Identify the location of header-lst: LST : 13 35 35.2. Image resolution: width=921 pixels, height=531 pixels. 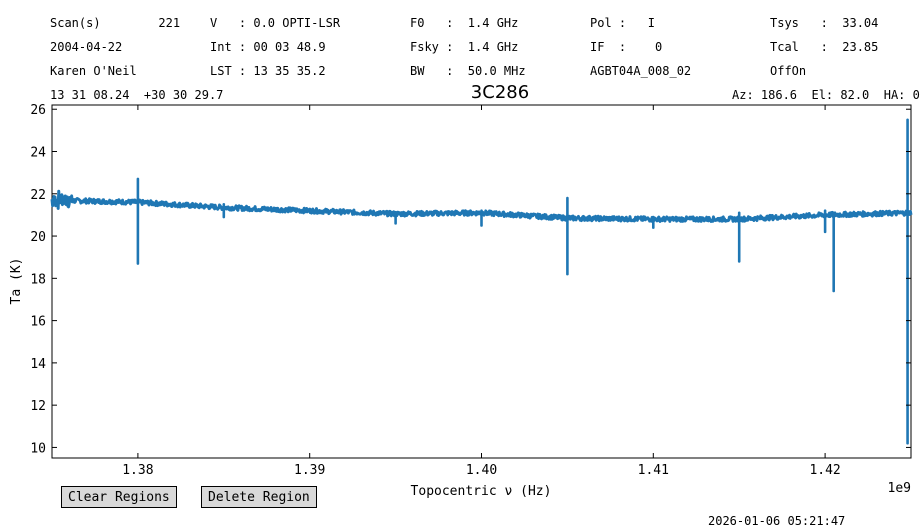
(268, 71).